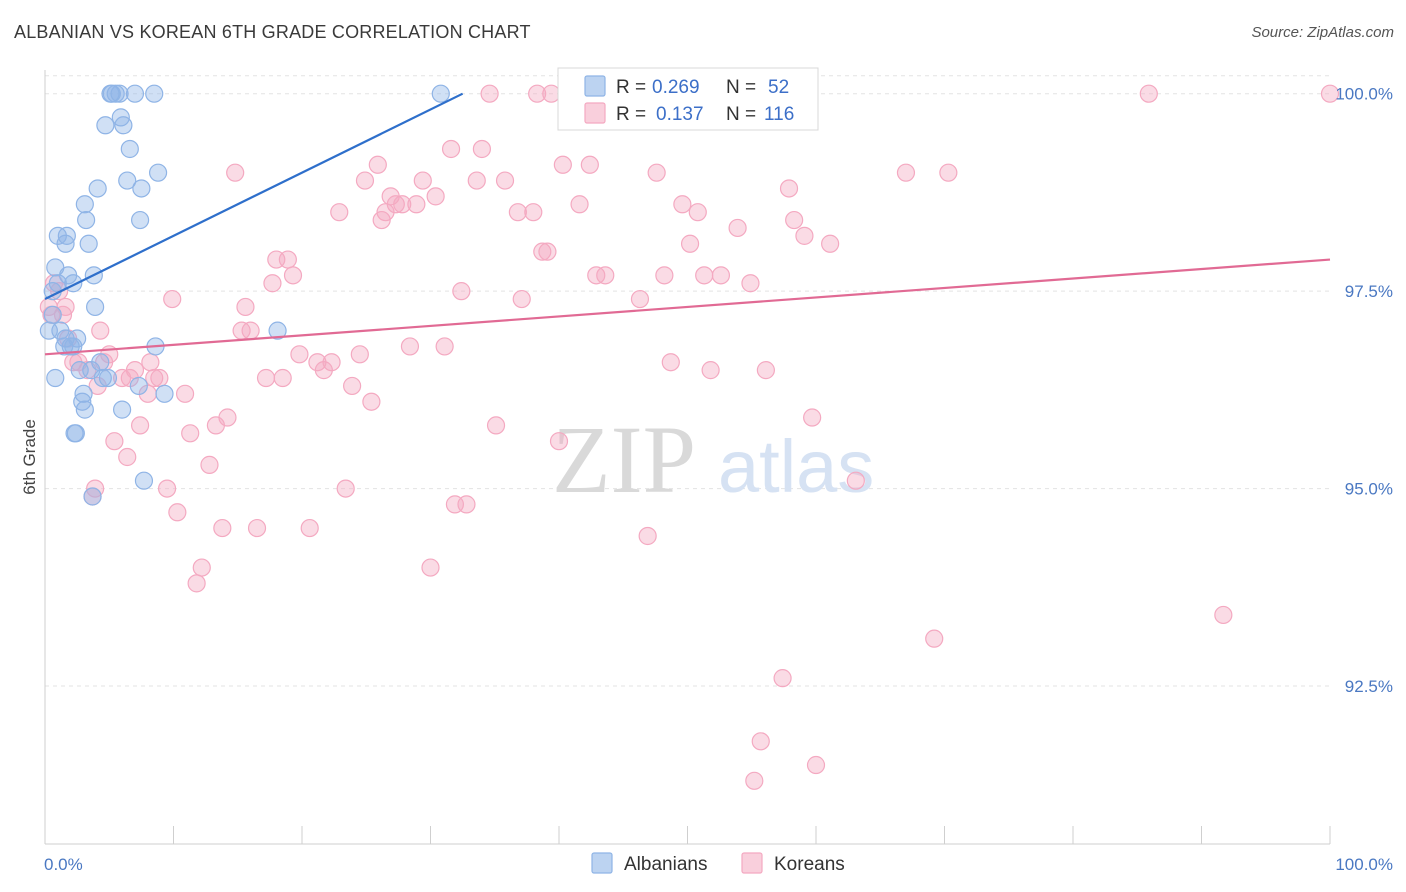 Image resolution: width=1406 pixels, height=892 pixels. What do you see at coordinates (1369, 686) in the screenshot?
I see `y-tick-label: 92.5%` at bounding box center [1369, 686].